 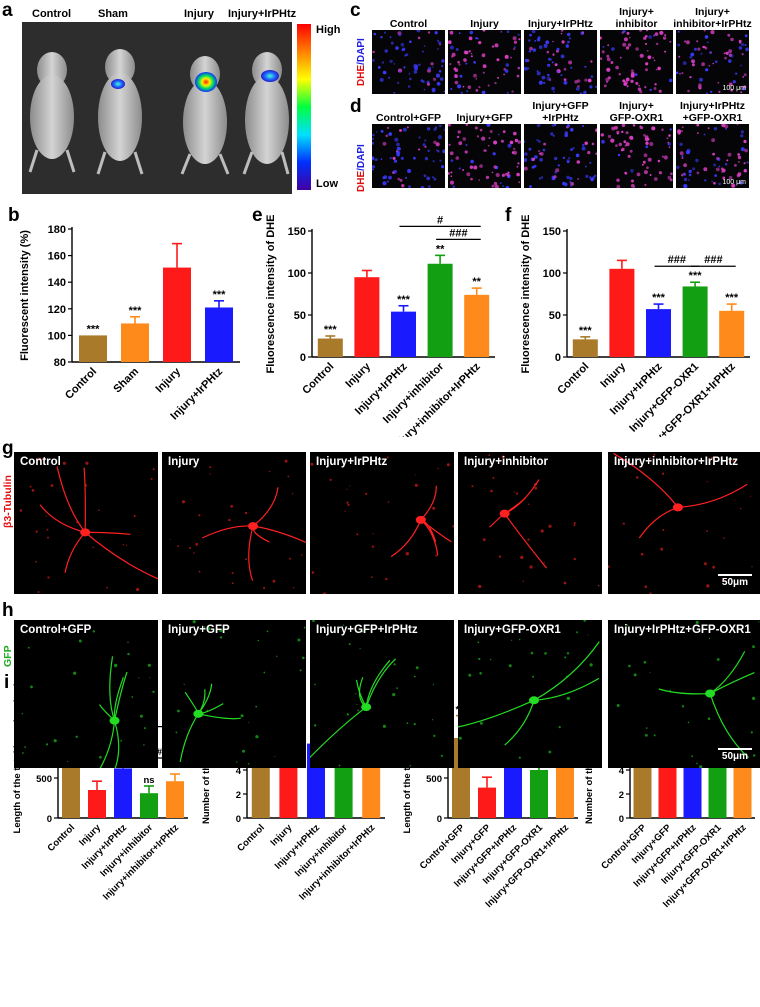 I want to click on neurite, so click(x=112, y=688).